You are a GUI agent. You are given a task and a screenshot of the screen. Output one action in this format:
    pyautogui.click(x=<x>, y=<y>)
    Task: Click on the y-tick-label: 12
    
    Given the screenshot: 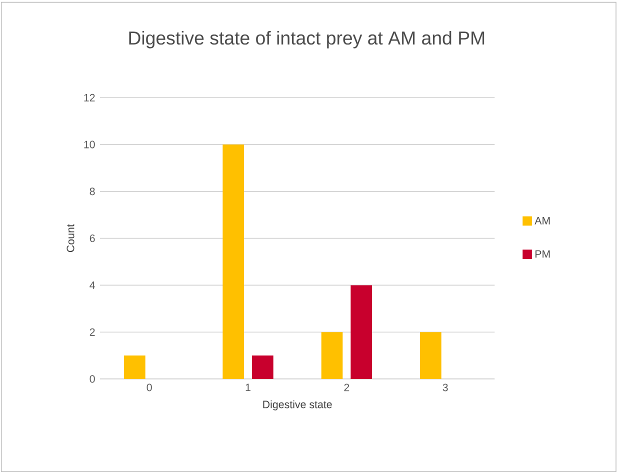 What is the action you would take?
    pyautogui.click(x=89, y=98)
    